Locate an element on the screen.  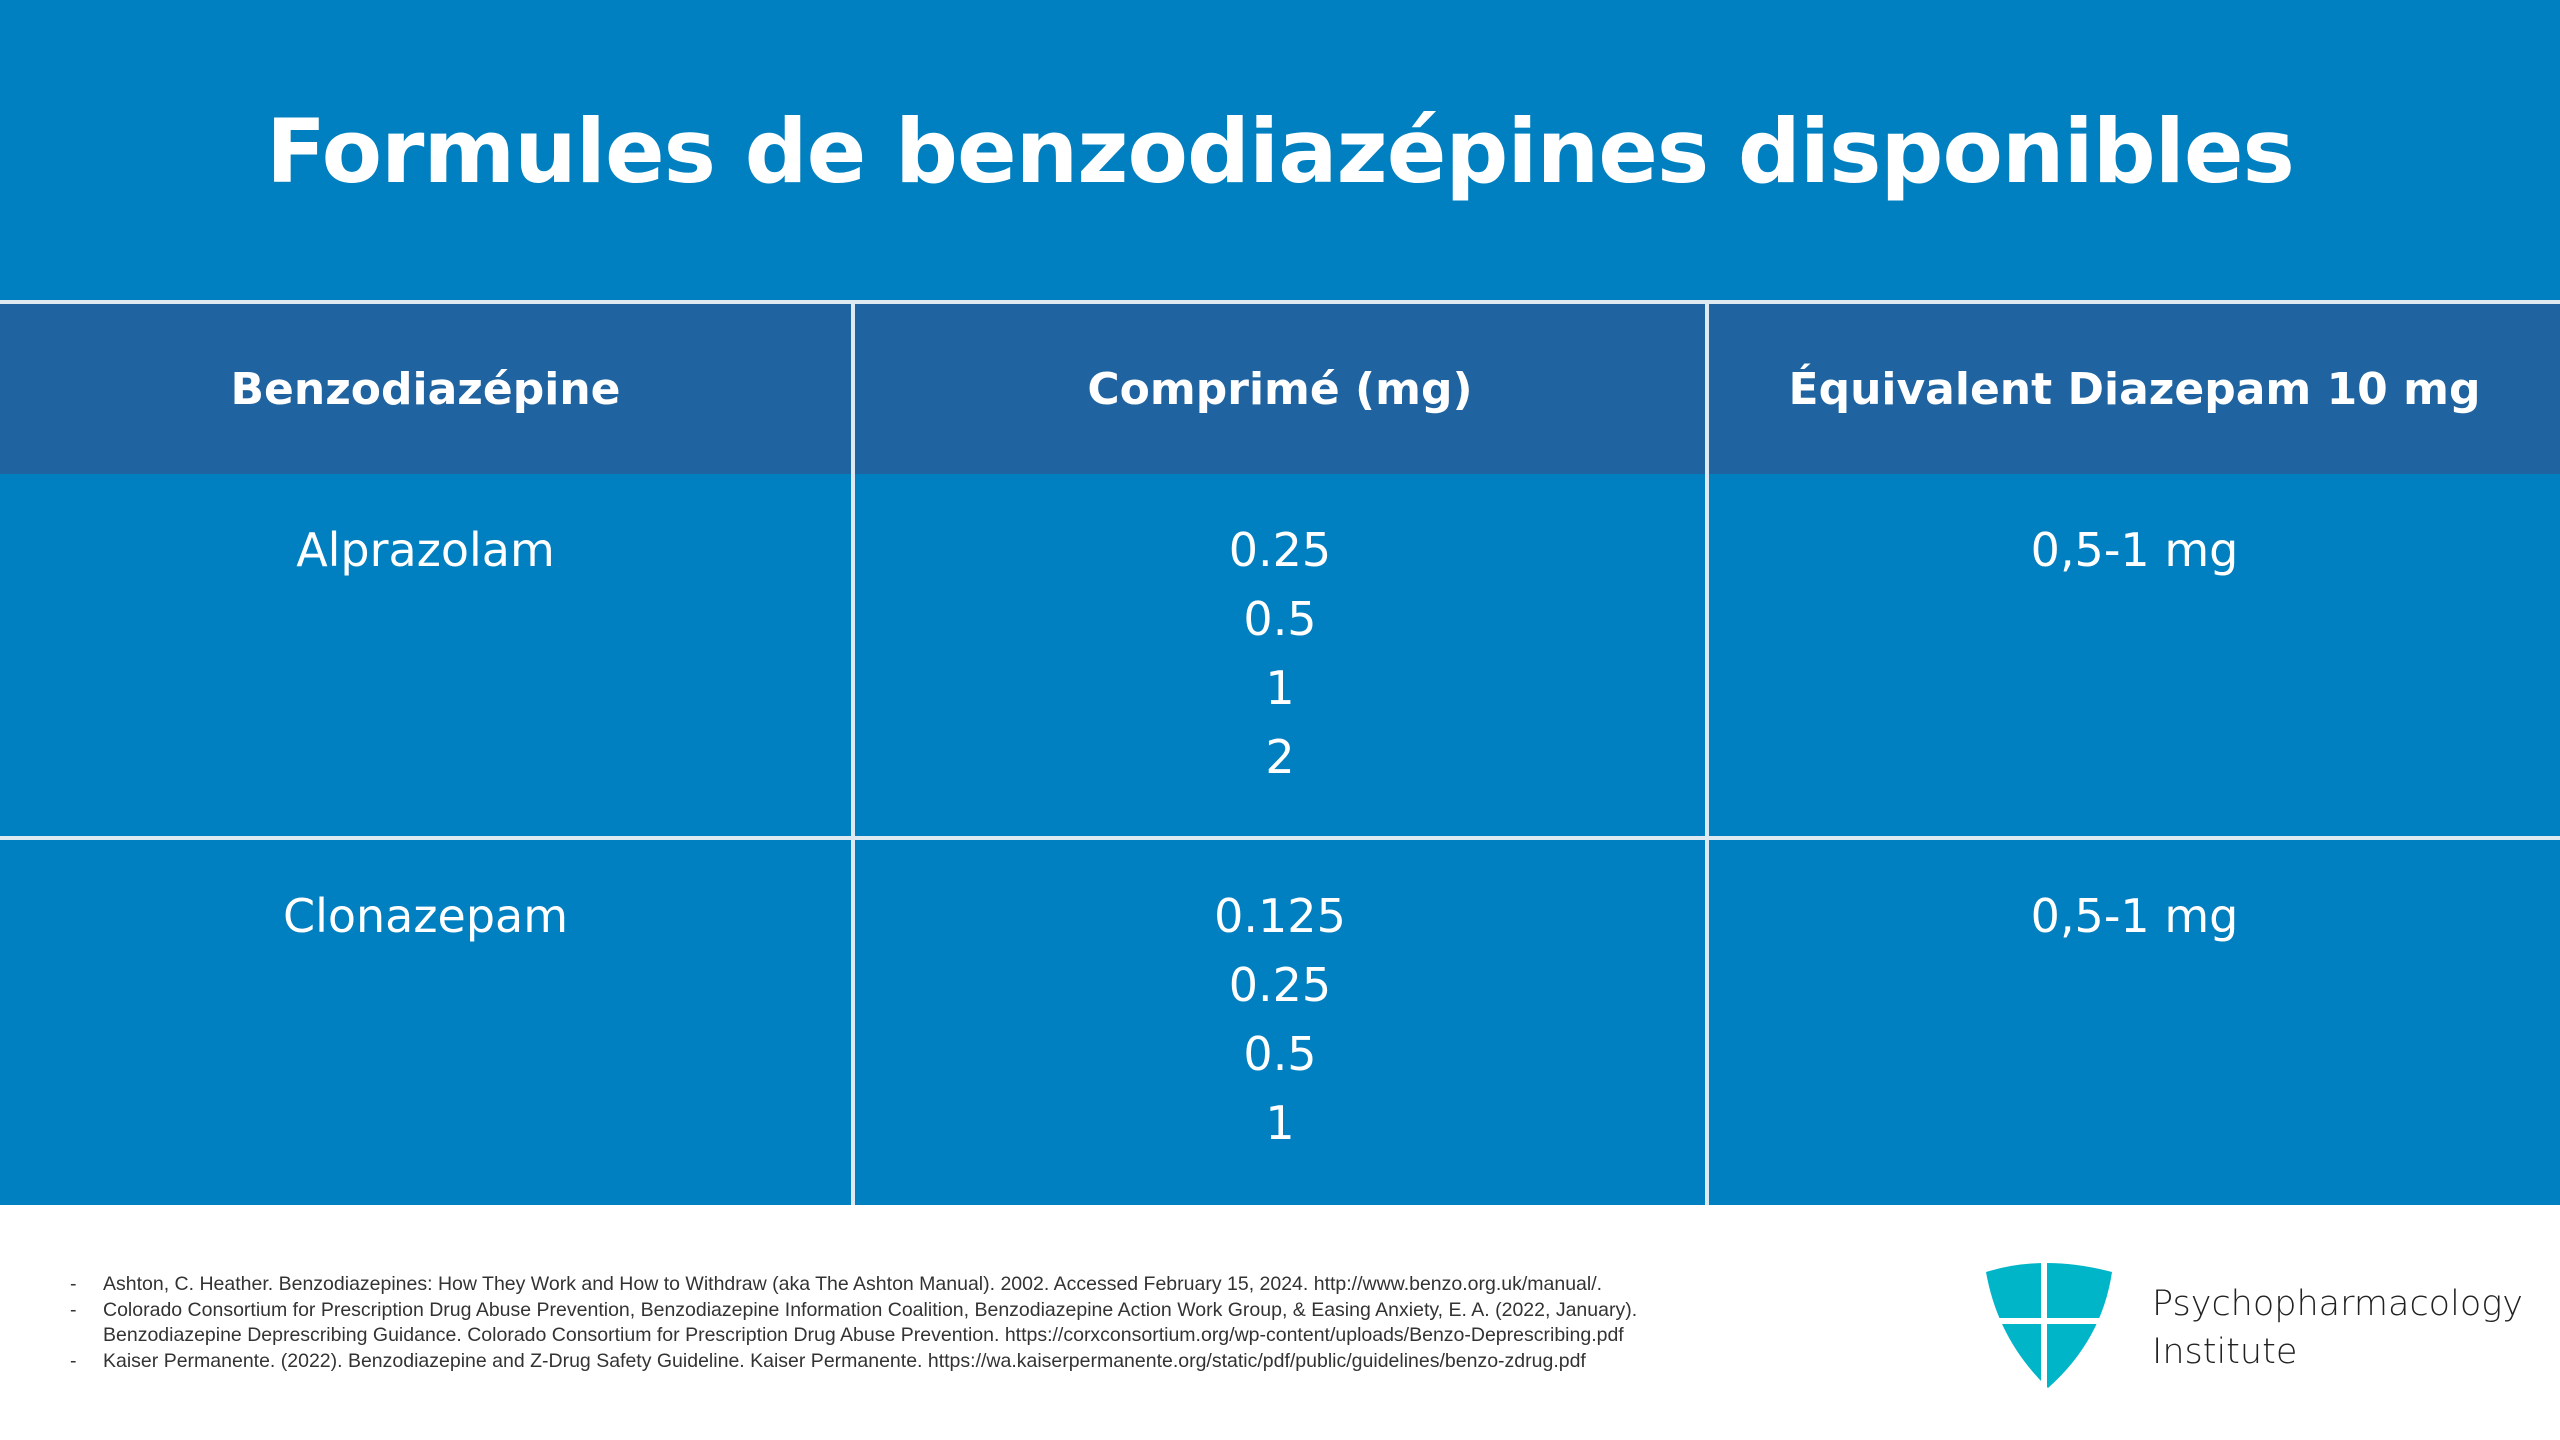
column-header-tablet: Comprimé (mg) is located at coordinates (1280, 389).